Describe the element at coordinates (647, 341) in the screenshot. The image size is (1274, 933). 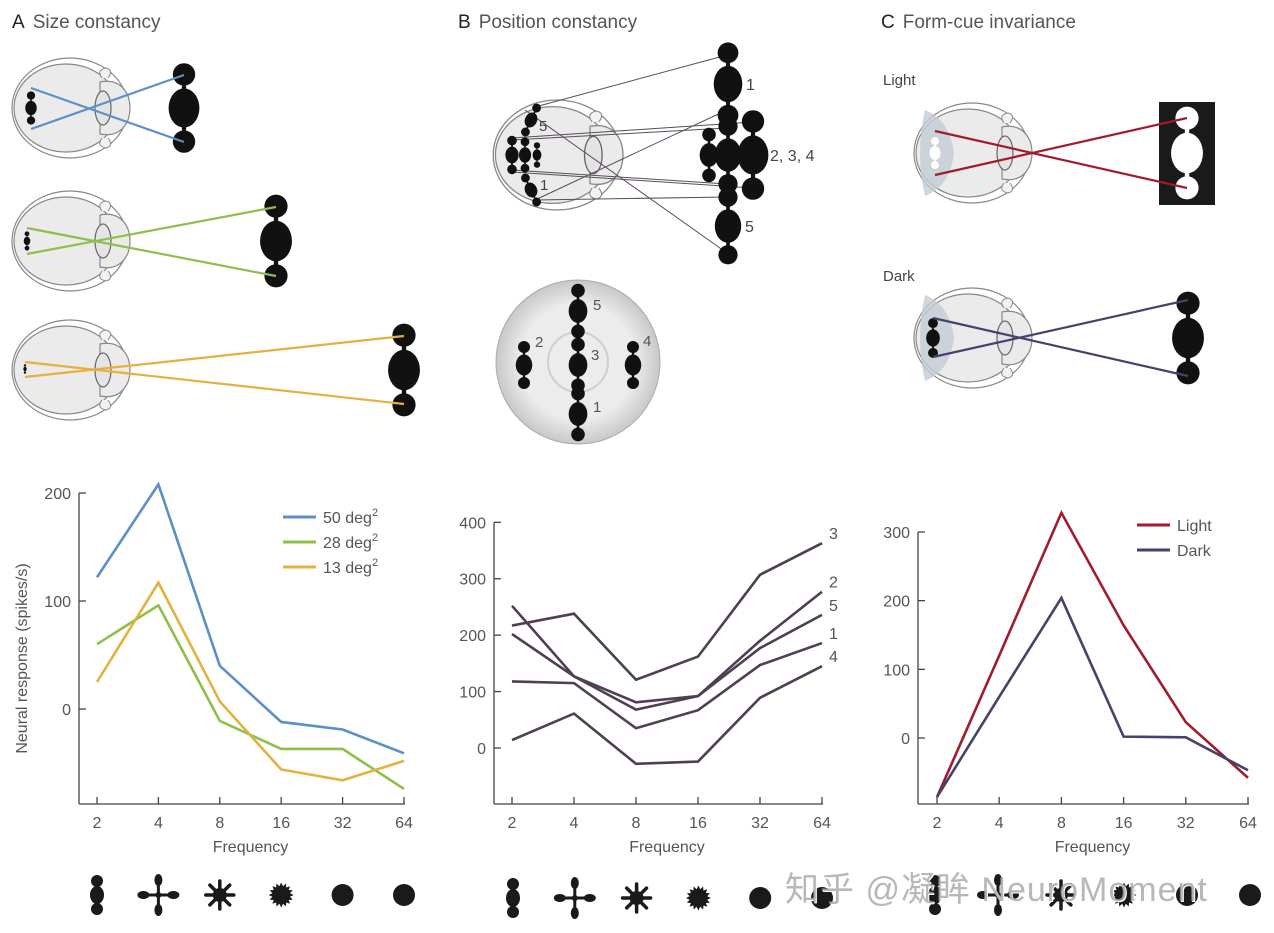
I see `field-label-4: 4` at that location.